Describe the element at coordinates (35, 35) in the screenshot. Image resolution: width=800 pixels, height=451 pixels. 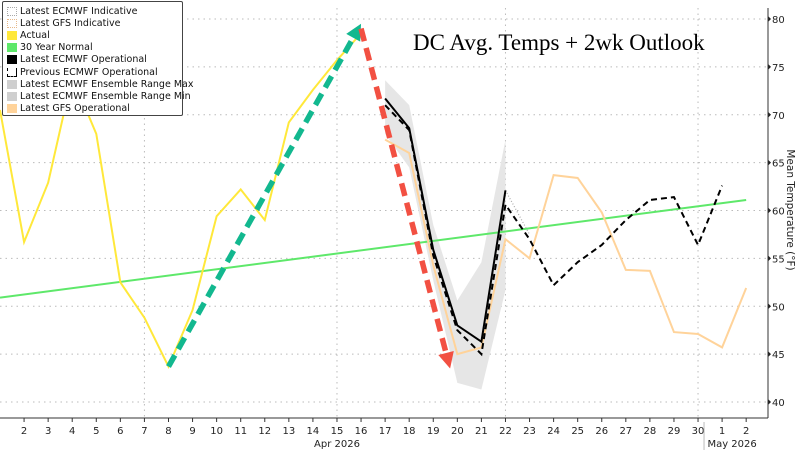
I see `legend-label: Actual` at that location.